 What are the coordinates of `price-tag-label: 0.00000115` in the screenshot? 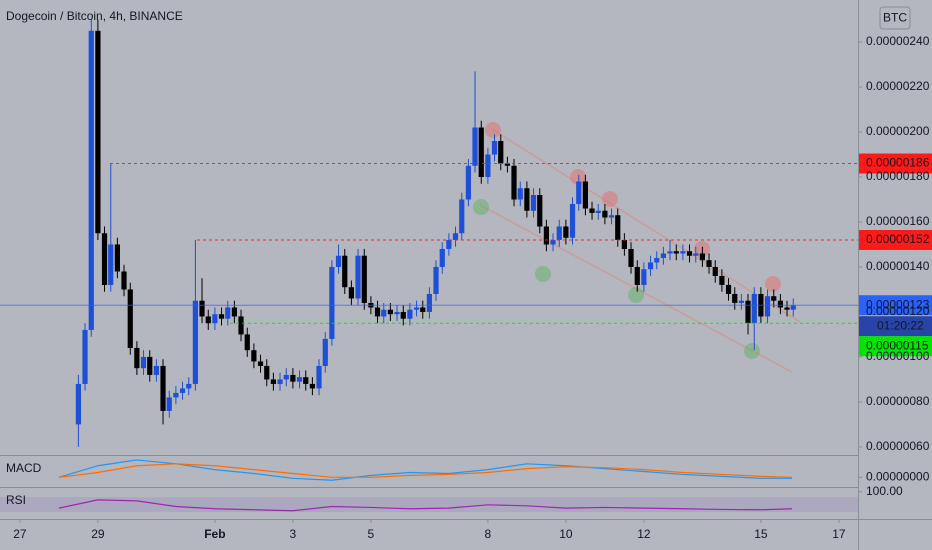 It's located at (897, 345).